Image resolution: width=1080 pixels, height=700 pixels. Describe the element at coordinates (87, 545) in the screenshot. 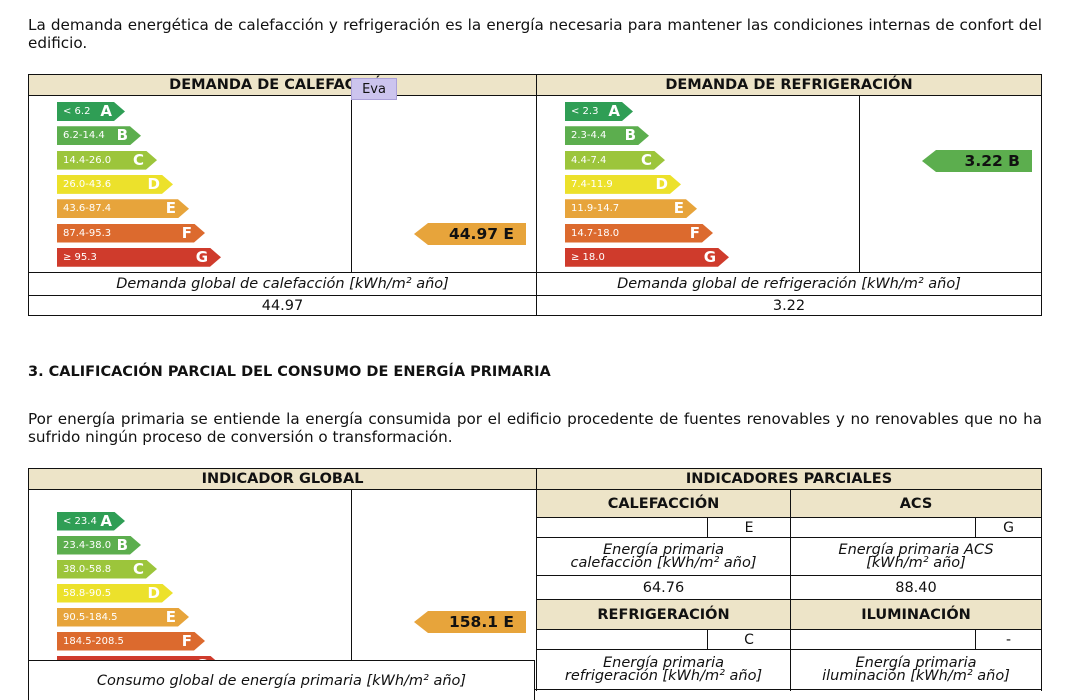

I see `scale-bar-range: 23.4-38.0` at that location.